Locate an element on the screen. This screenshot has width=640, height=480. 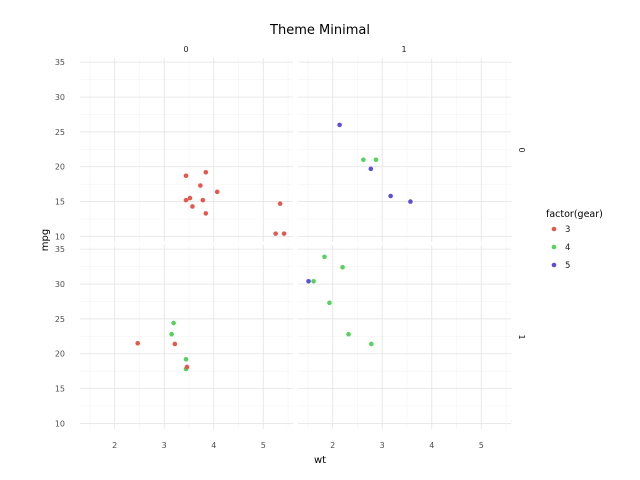
chart-title: Theme Minimal is located at coordinates (319, 30).